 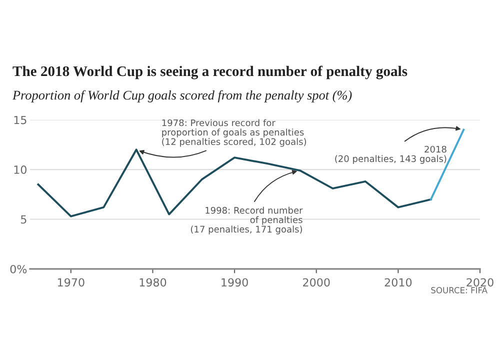 What do you see at coordinates (246, 220) in the screenshot?
I see `annotation: 1998: Record number of penalties (17 penalties, 171 goals)` at bounding box center [246, 220].